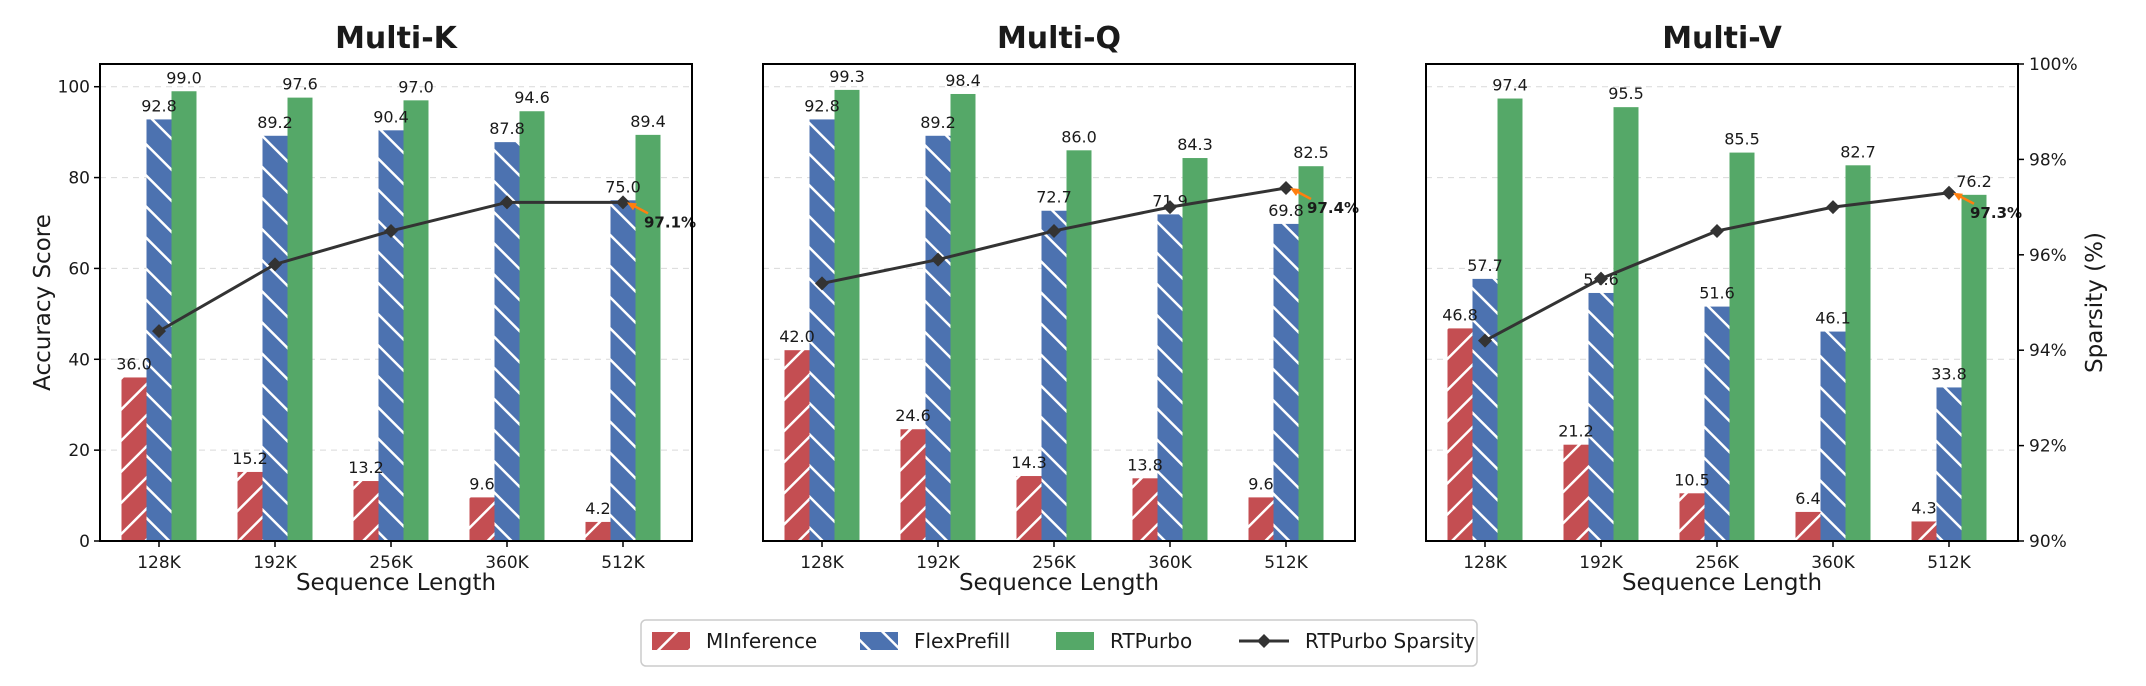 This screenshot has width=2146, height=686. Describe the element at coordinates (2095, 302) in the screenshot. I see `y2-axis-label: Sparsity (%)` at that location.